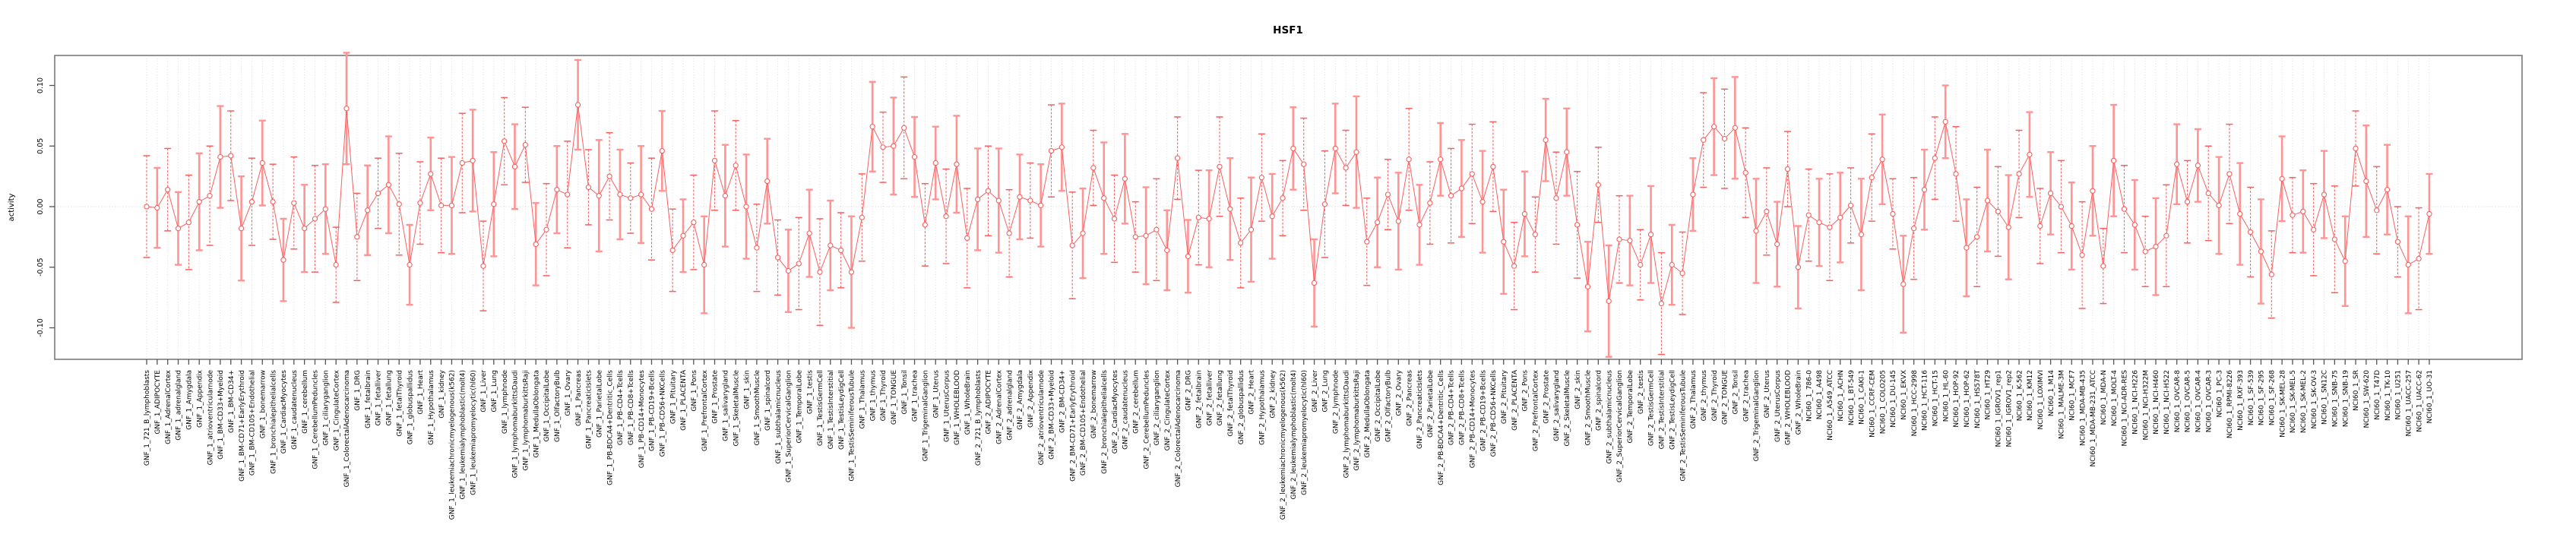 This screenshot has width=2576, height=550. What do you see at coordinates (547, 406) in the screenshot?
I see `x-tick-label: GNF_1_OccipitalLobe` at bounding box center [547, 406].